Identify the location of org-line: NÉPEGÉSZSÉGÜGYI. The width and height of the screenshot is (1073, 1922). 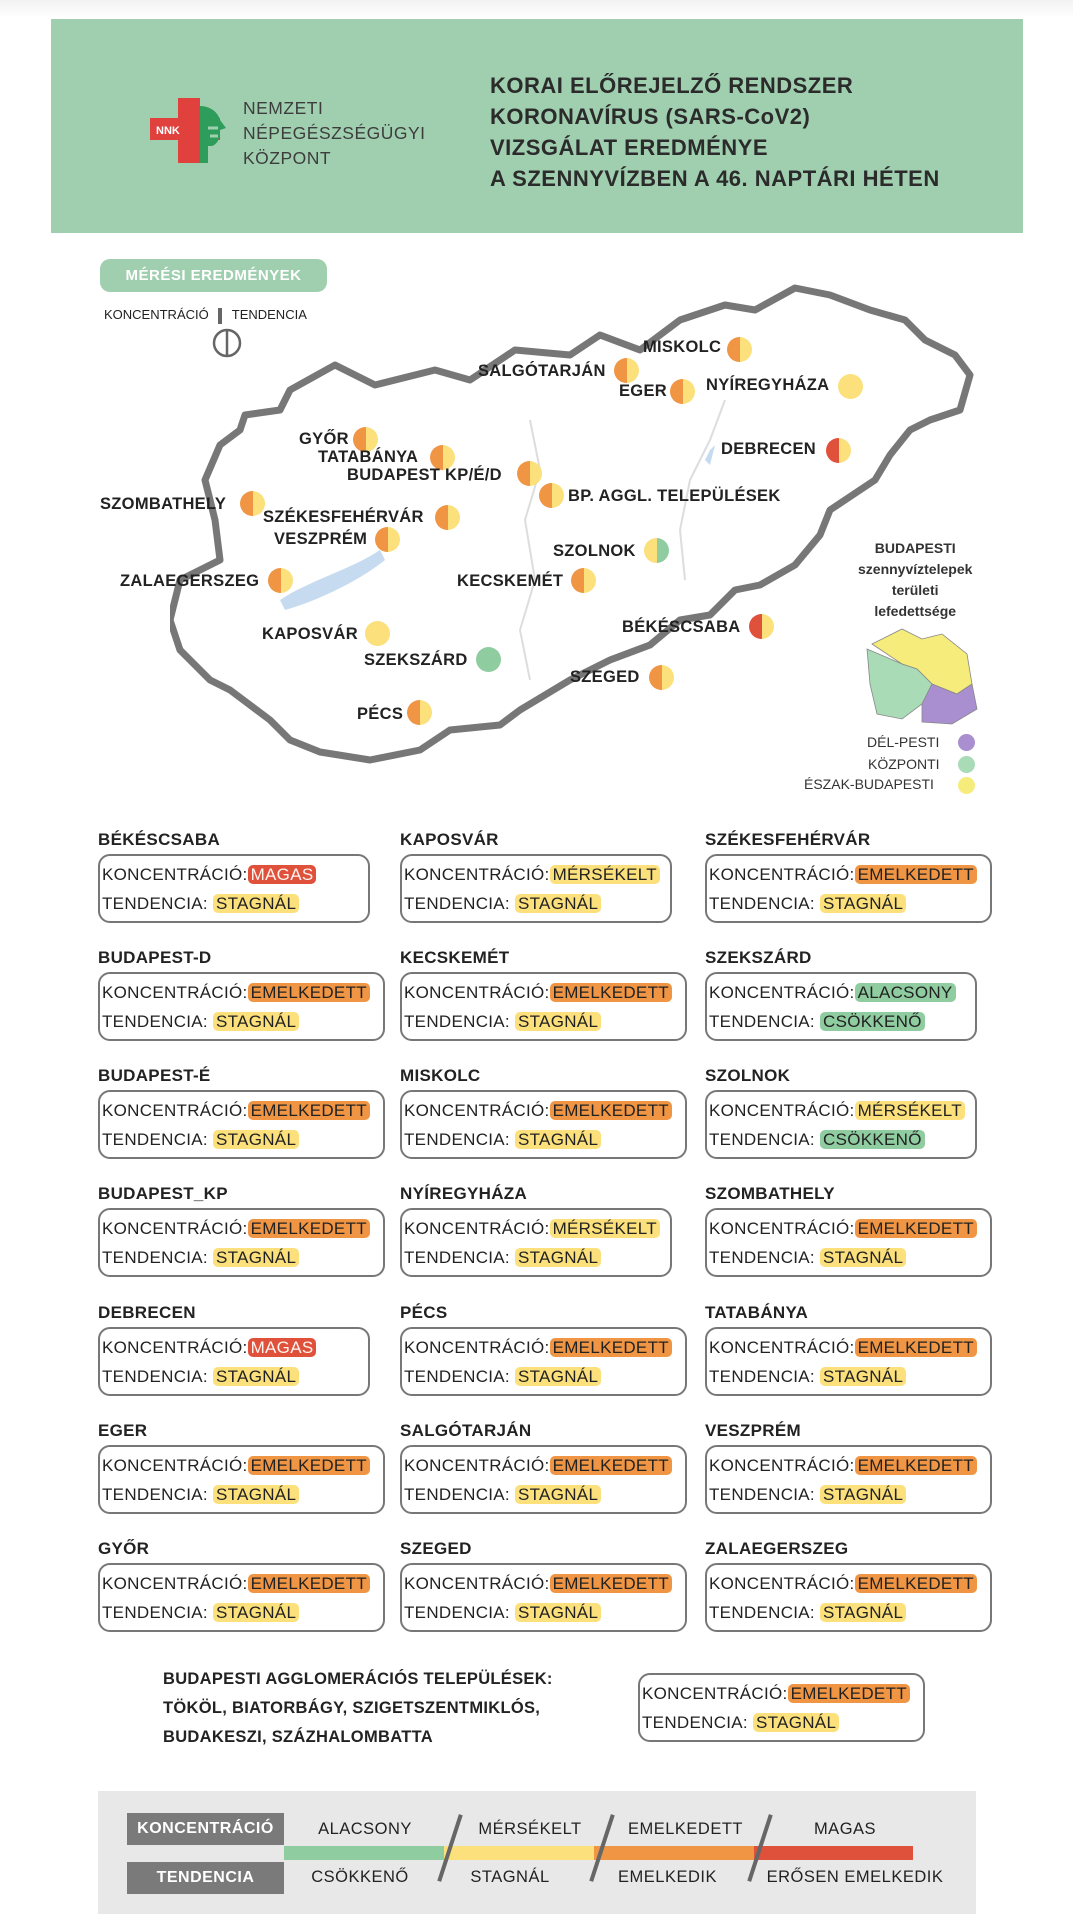
(334, 133).